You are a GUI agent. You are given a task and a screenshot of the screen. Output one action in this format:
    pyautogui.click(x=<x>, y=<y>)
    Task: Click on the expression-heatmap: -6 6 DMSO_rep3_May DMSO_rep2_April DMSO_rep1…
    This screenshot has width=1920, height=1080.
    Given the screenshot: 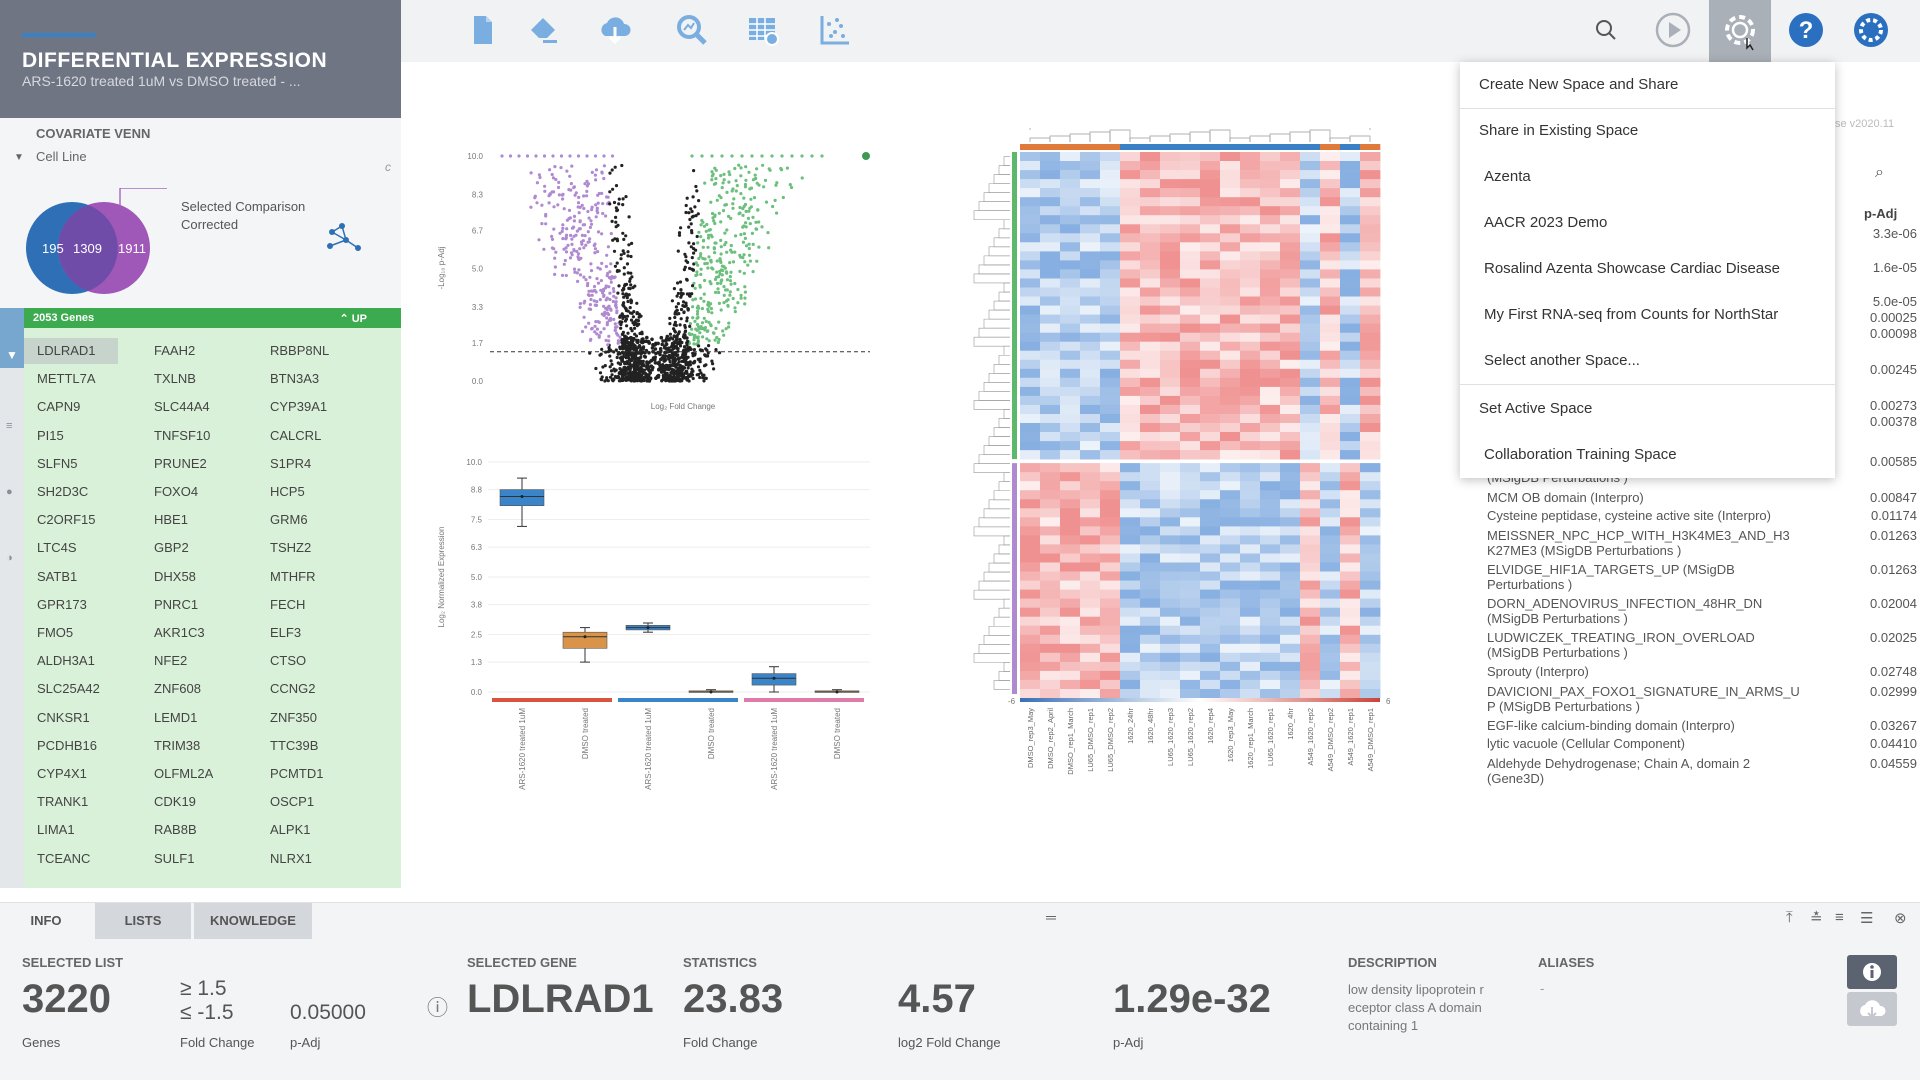 What is the action you would take?
    pyautogui.click(x=1188, y=458)
    